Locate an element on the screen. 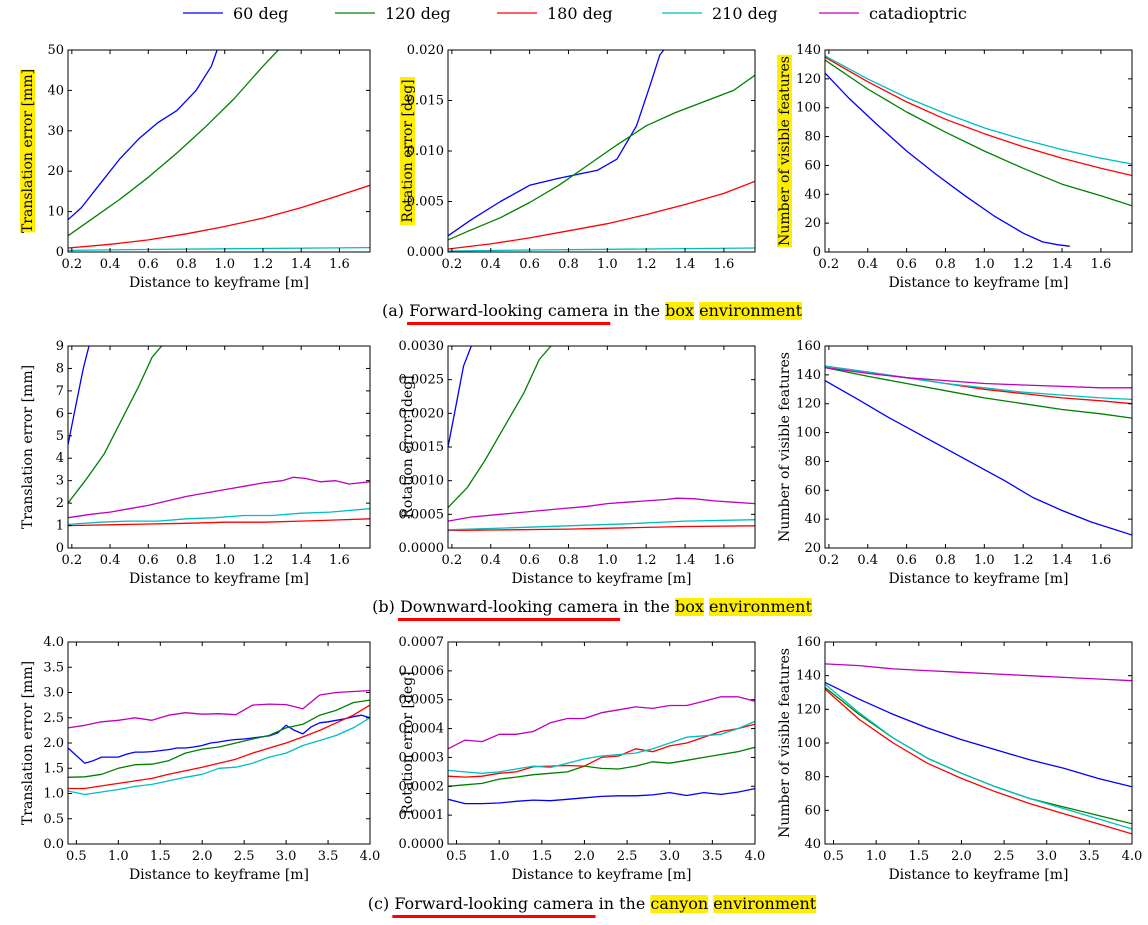  y-tick-label: 0.010 is located at coordinates (425, 151).